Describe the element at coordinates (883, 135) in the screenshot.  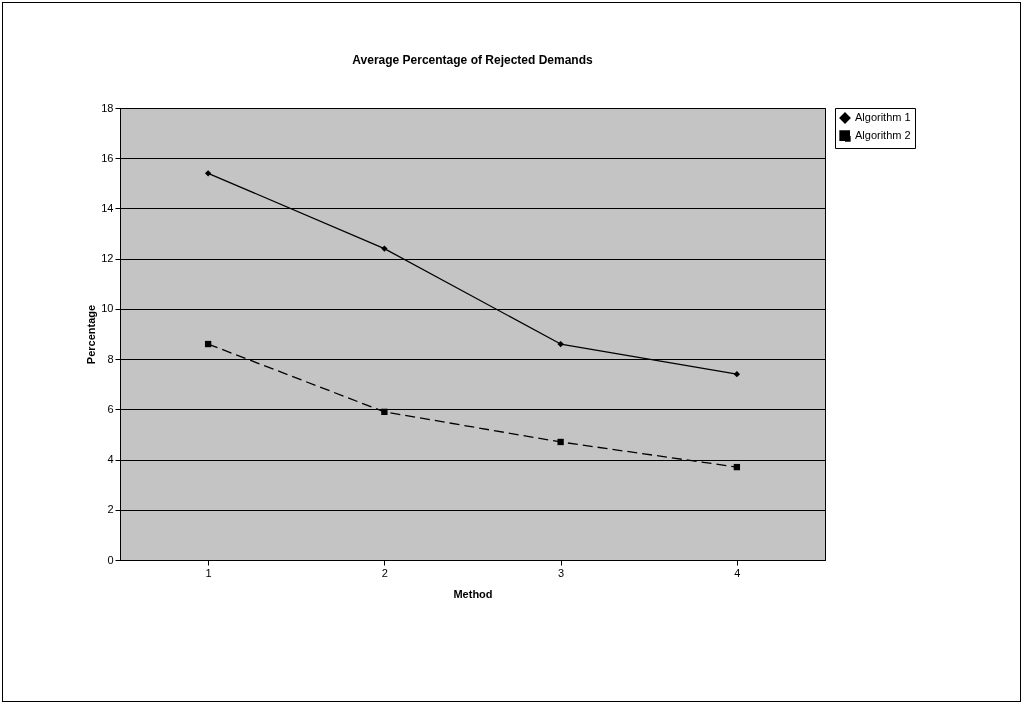
I see `legend-label: Algorithm 2` at that location.